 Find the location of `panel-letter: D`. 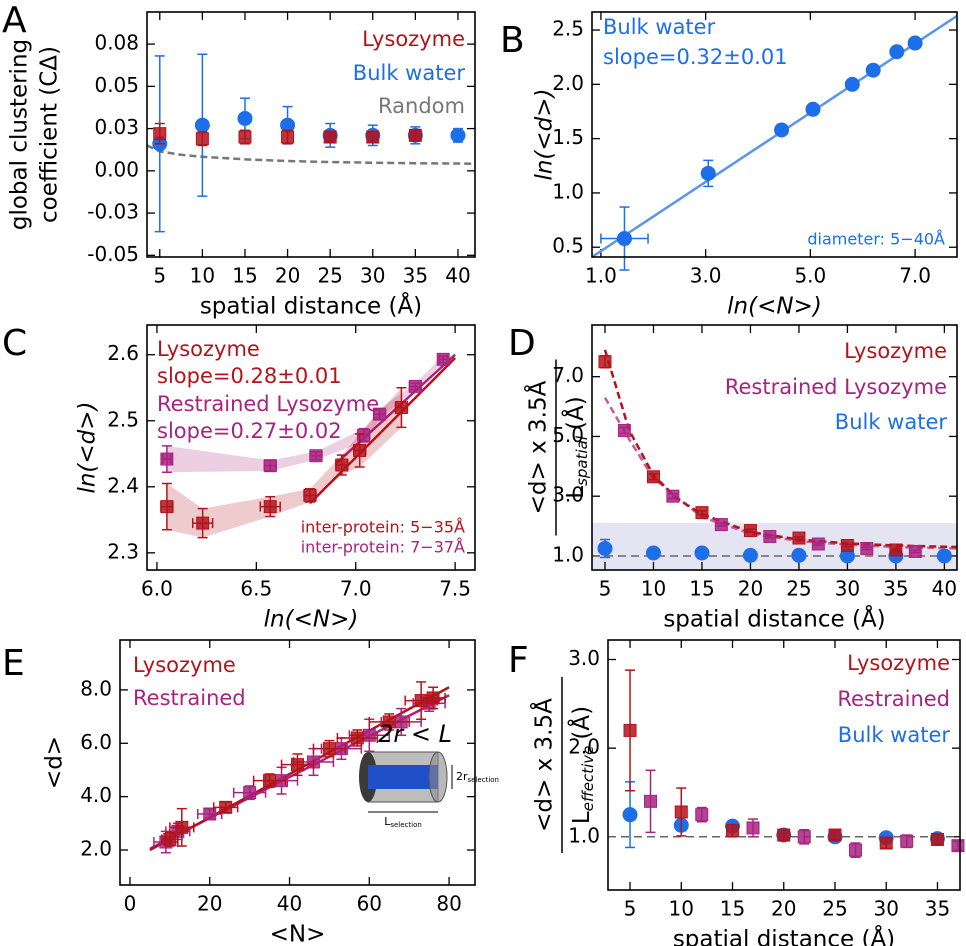

panel-letter: D is located at coordinates (522, 343).